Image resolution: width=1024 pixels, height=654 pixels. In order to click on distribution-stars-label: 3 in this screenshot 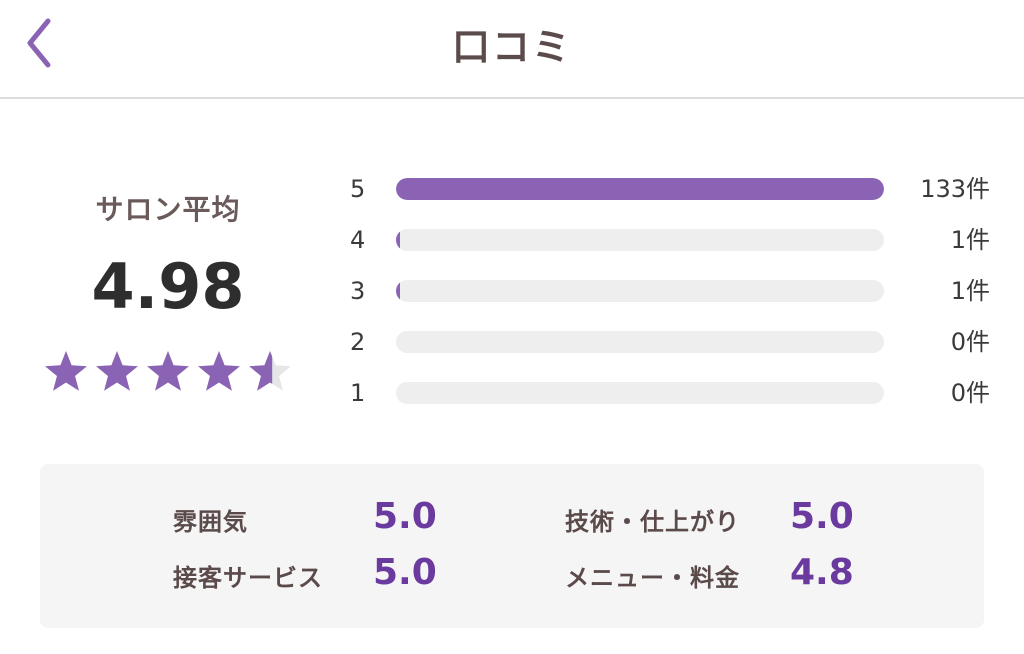, I will do `click(358, 291)`.